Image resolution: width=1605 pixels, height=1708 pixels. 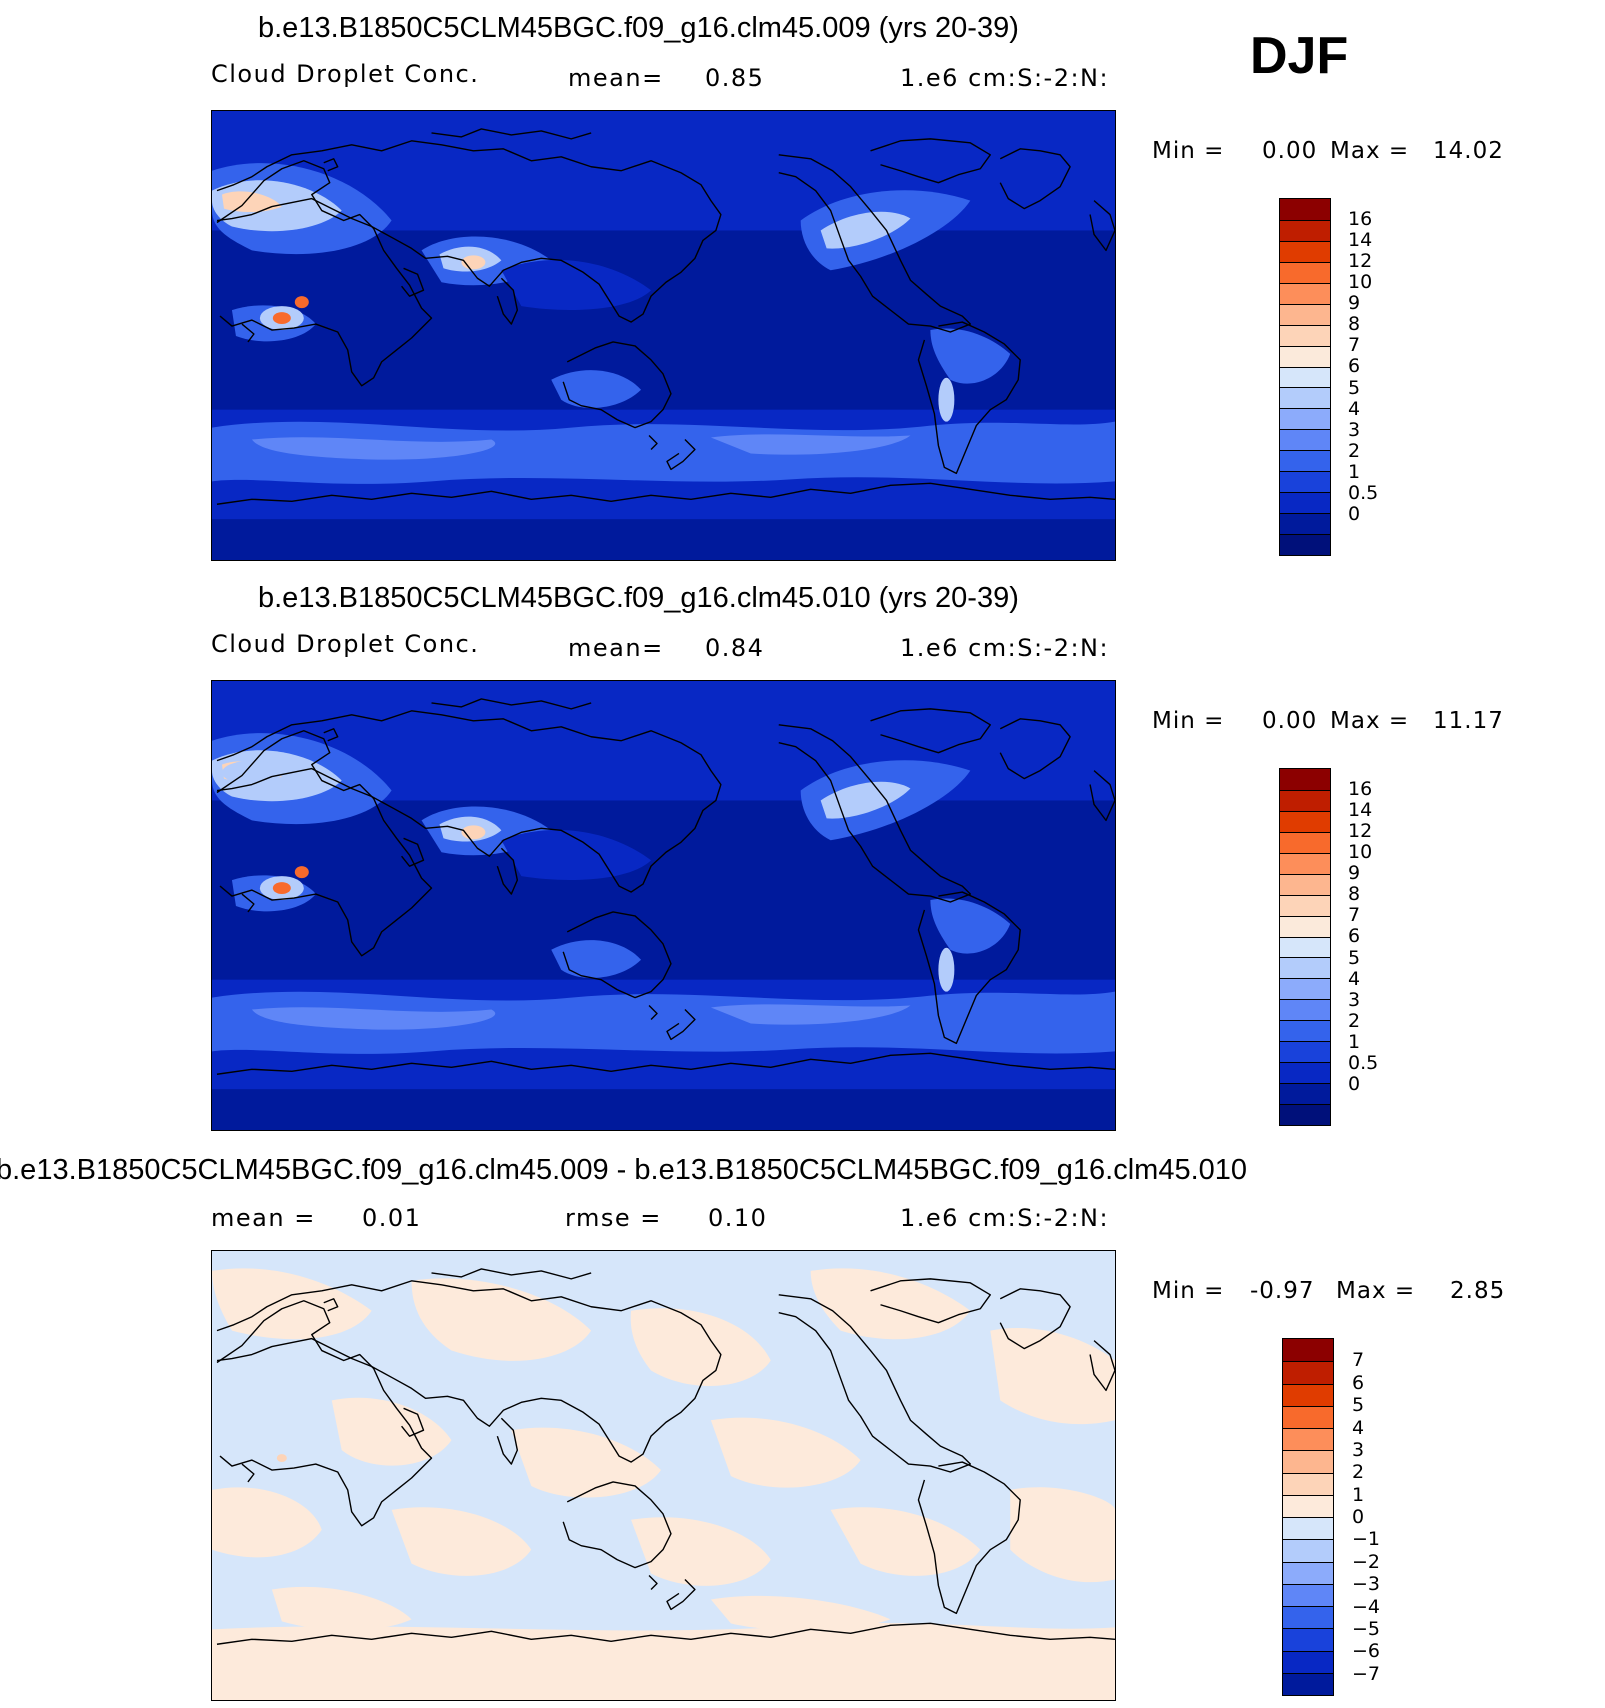 I want to click on colorbar-tick-label: −2, so click(x=1366, y=1561).